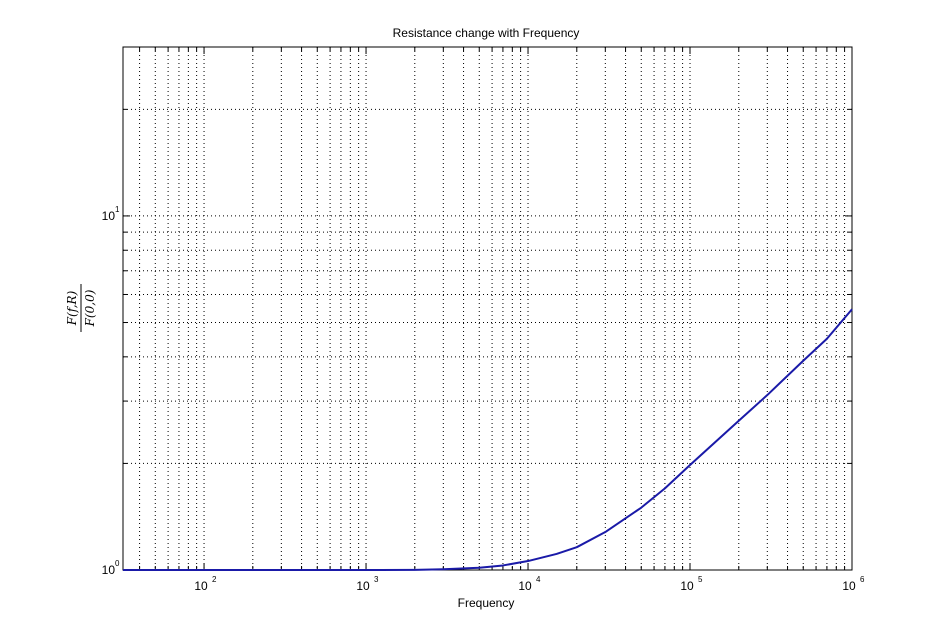 This screenshot has width=941, height=639. I want to click on y-tick-label-exponent: 1, so click(117, 209).